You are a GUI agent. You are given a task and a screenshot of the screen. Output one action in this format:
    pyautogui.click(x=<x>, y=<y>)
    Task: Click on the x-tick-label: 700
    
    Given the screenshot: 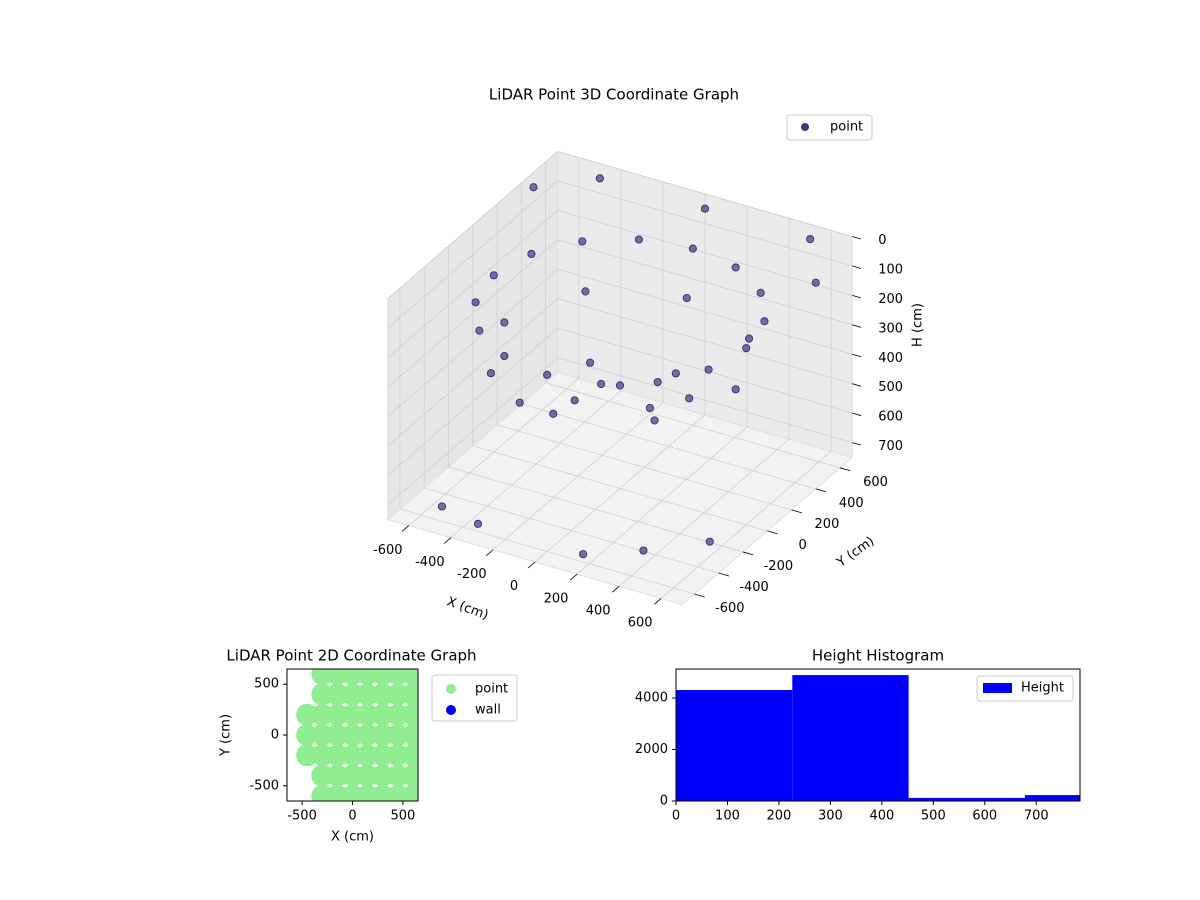 What is the action you would take?
    pyautogui.click(x=1036, y=816)
    